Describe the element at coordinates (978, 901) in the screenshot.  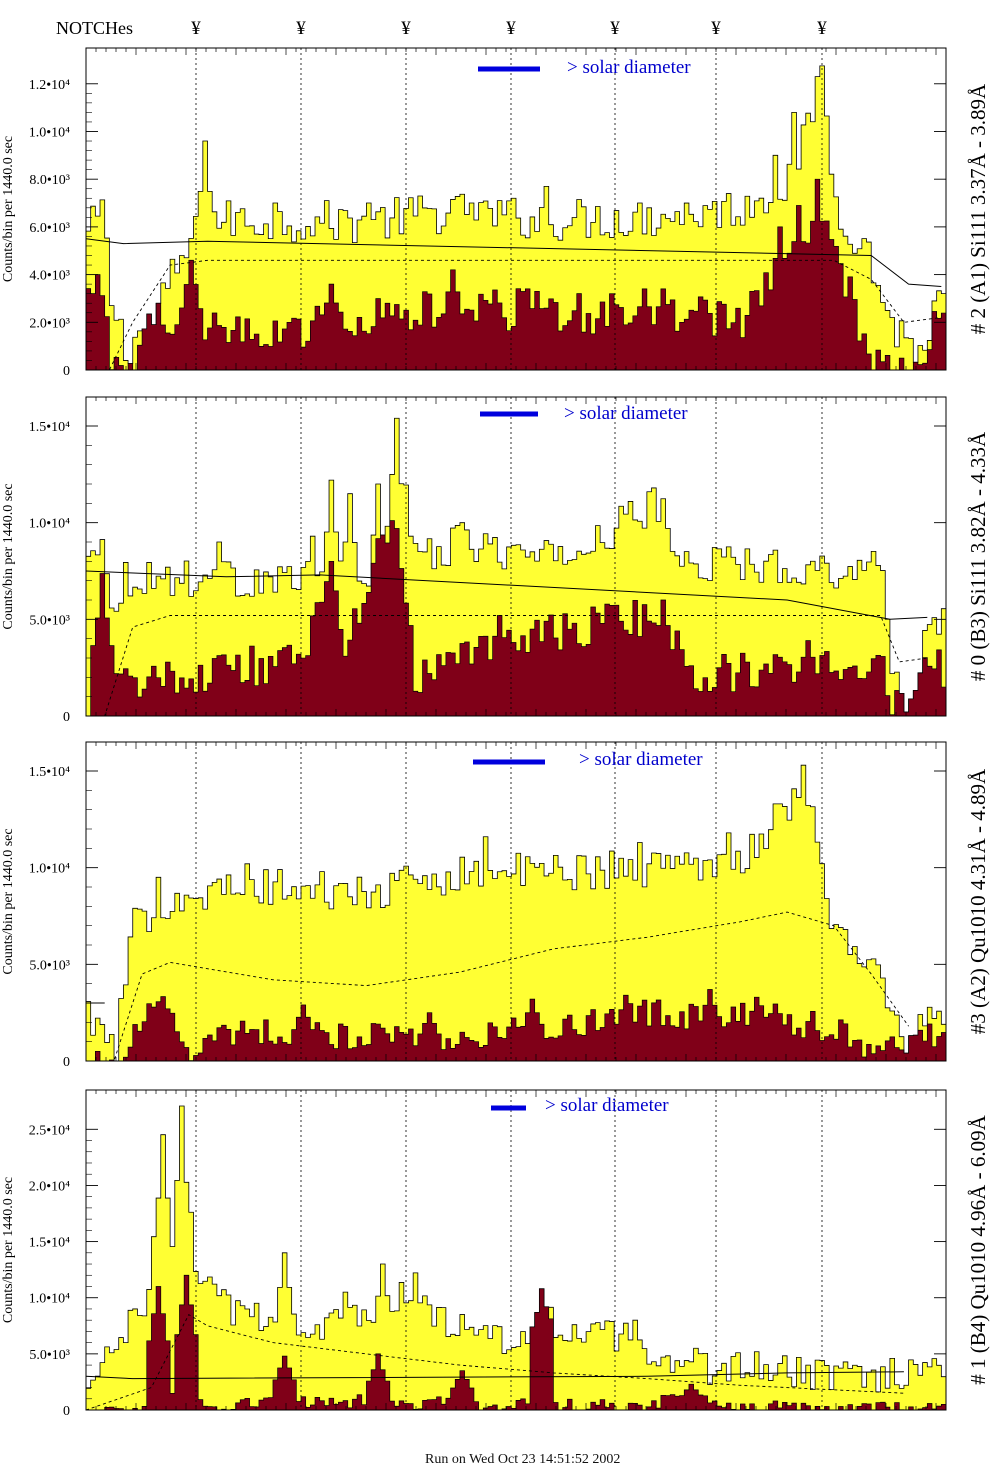
I see `panel-title: #3 (A2) Qu1010 4.31Å - 4.89Å` at that location.